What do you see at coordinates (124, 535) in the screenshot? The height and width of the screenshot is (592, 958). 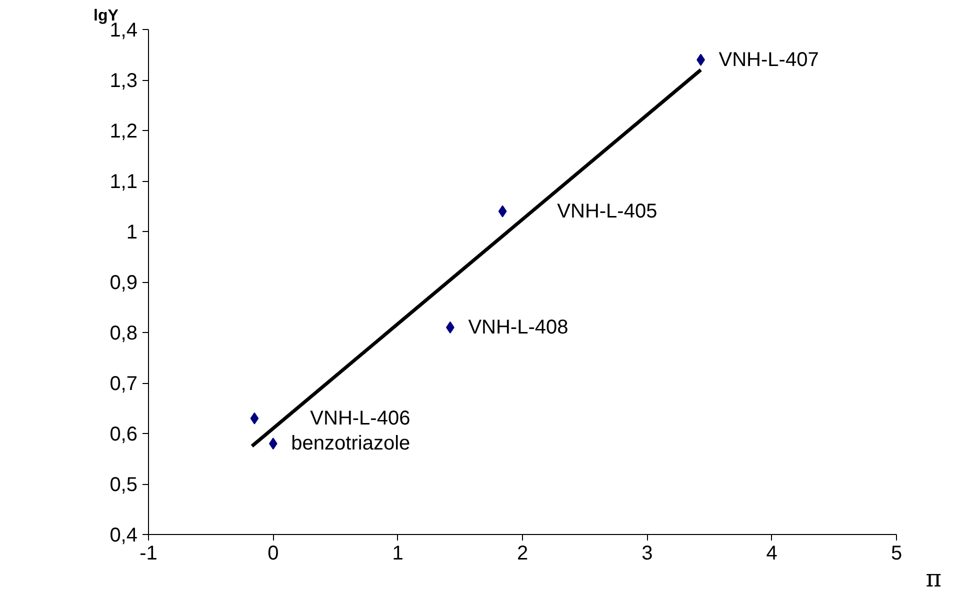 I see `y-tick-label: 0,4` at bounding box center [124, 535].